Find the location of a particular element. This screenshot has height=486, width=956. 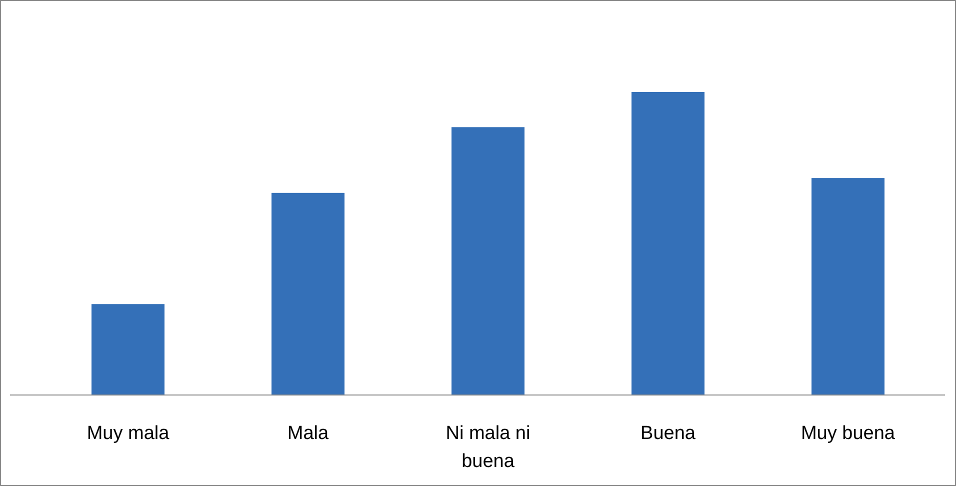

x-tick-label: Mala is located at coordinates (308, 433).